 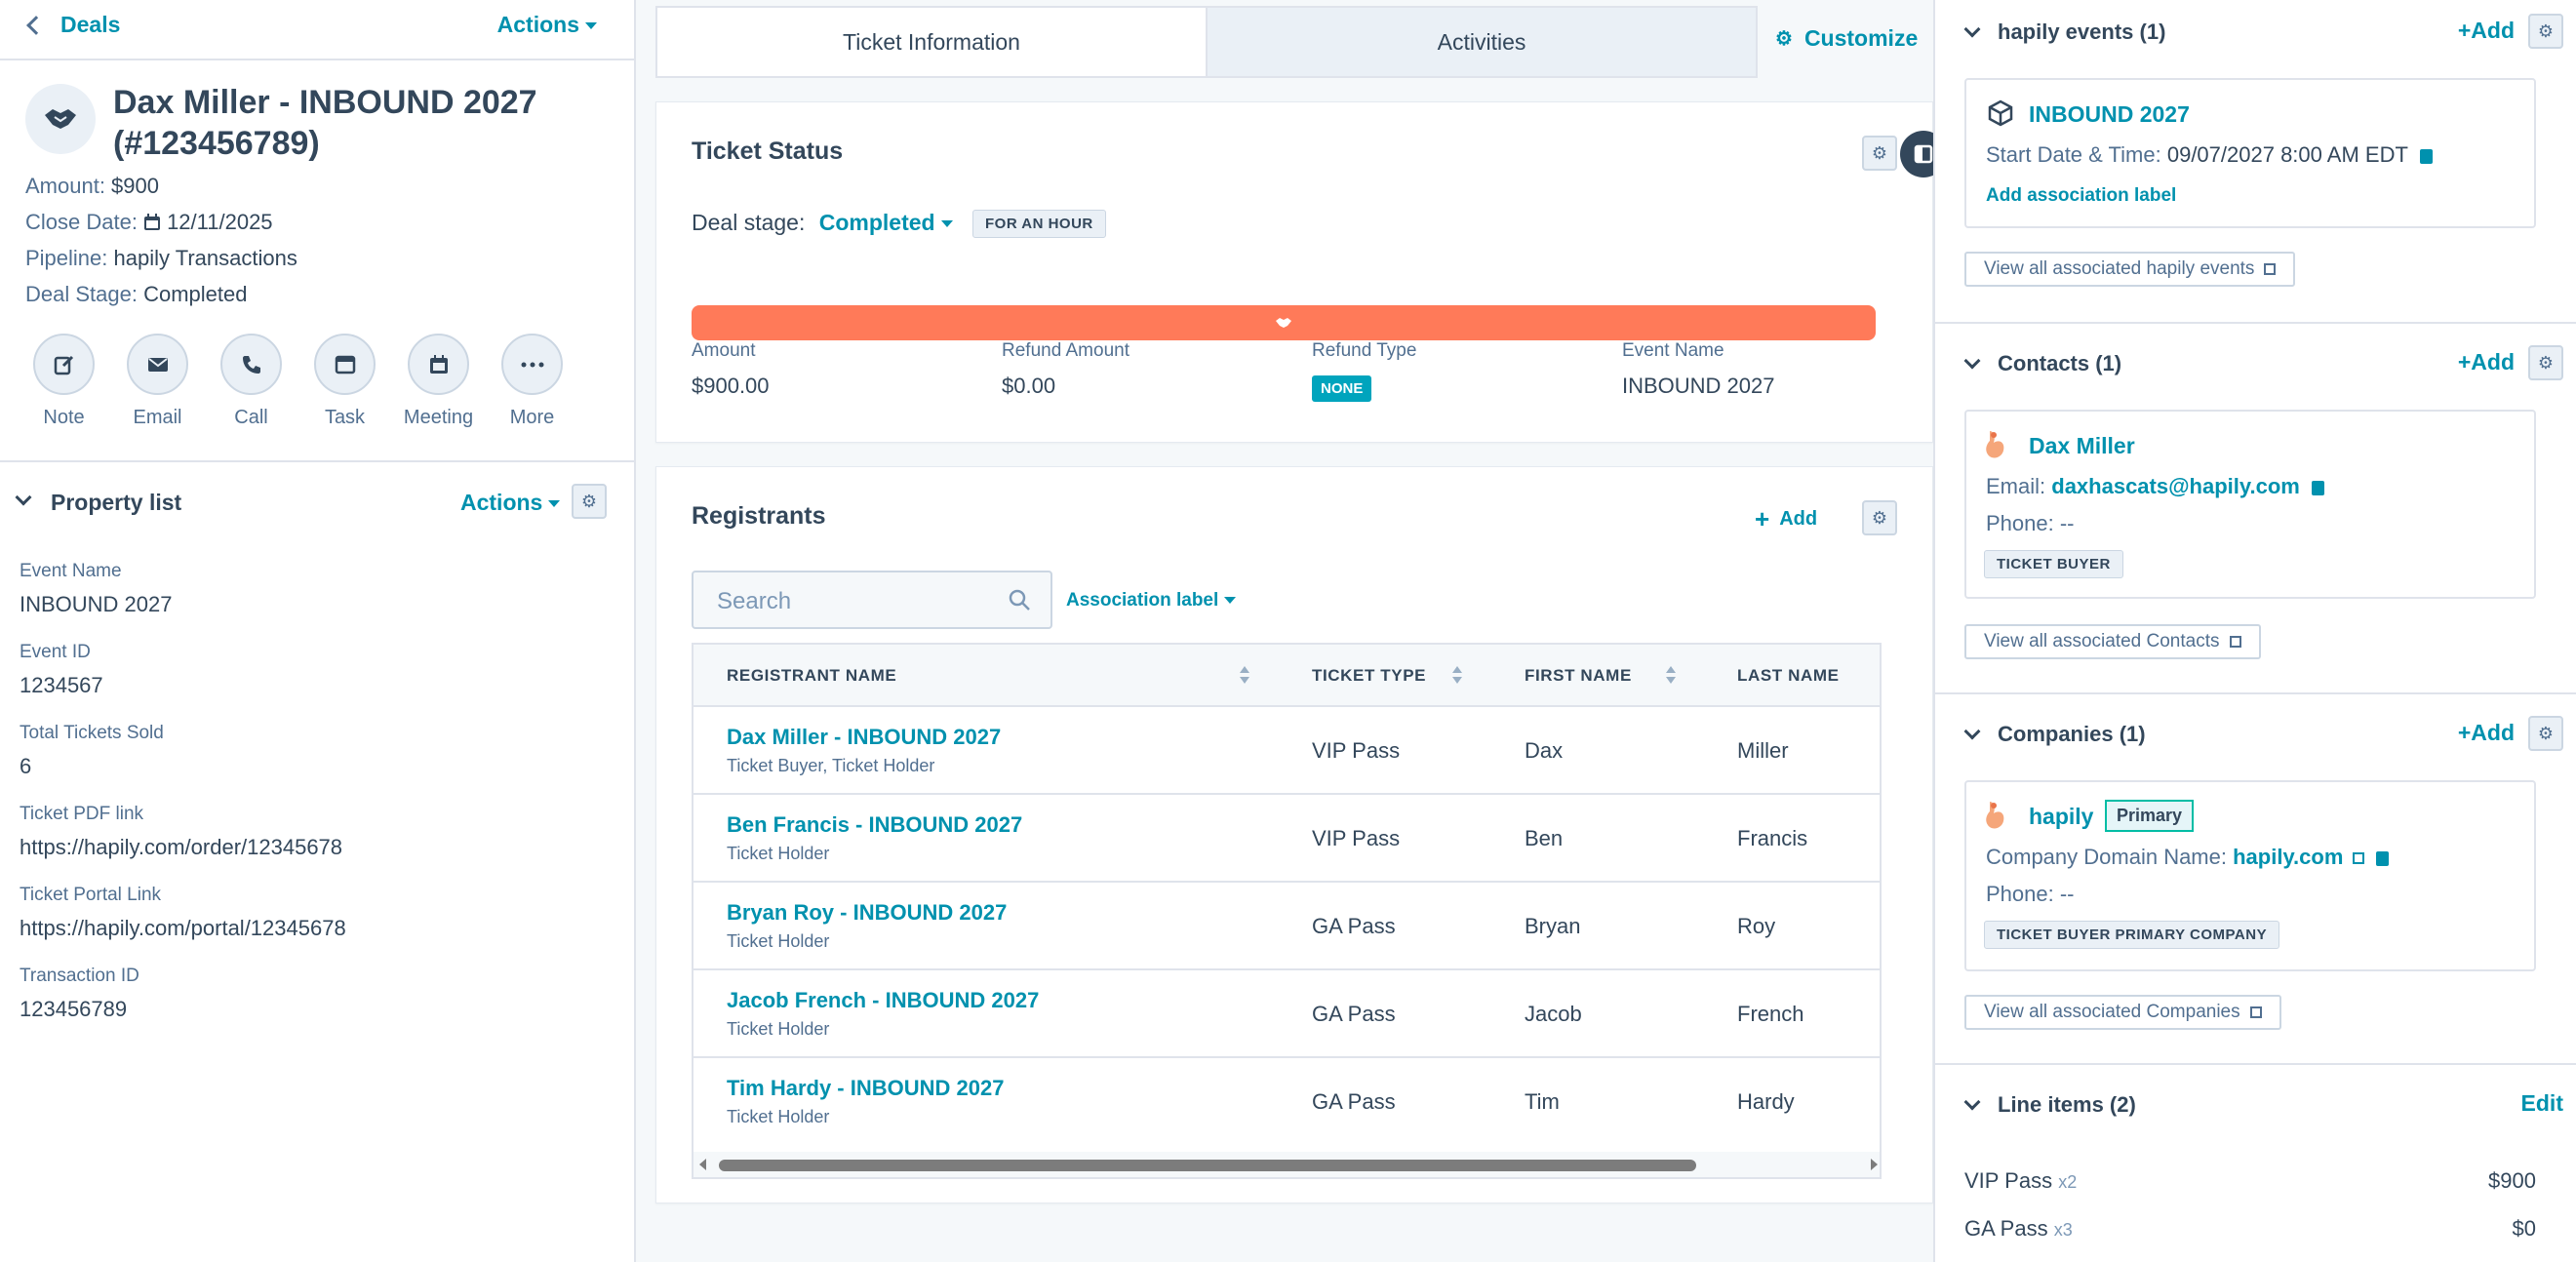 I want to click on property-value: https://hapily.com/portal/12345678, so click(x=183, y=928).